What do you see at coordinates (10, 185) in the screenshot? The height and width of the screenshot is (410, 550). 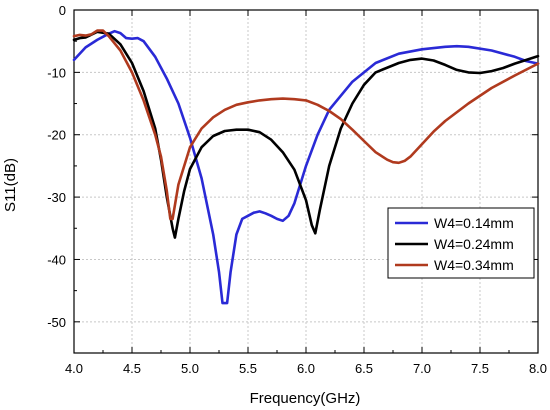 I see `y-axis-title: S11(dB)` at bounding box center [10, 185].